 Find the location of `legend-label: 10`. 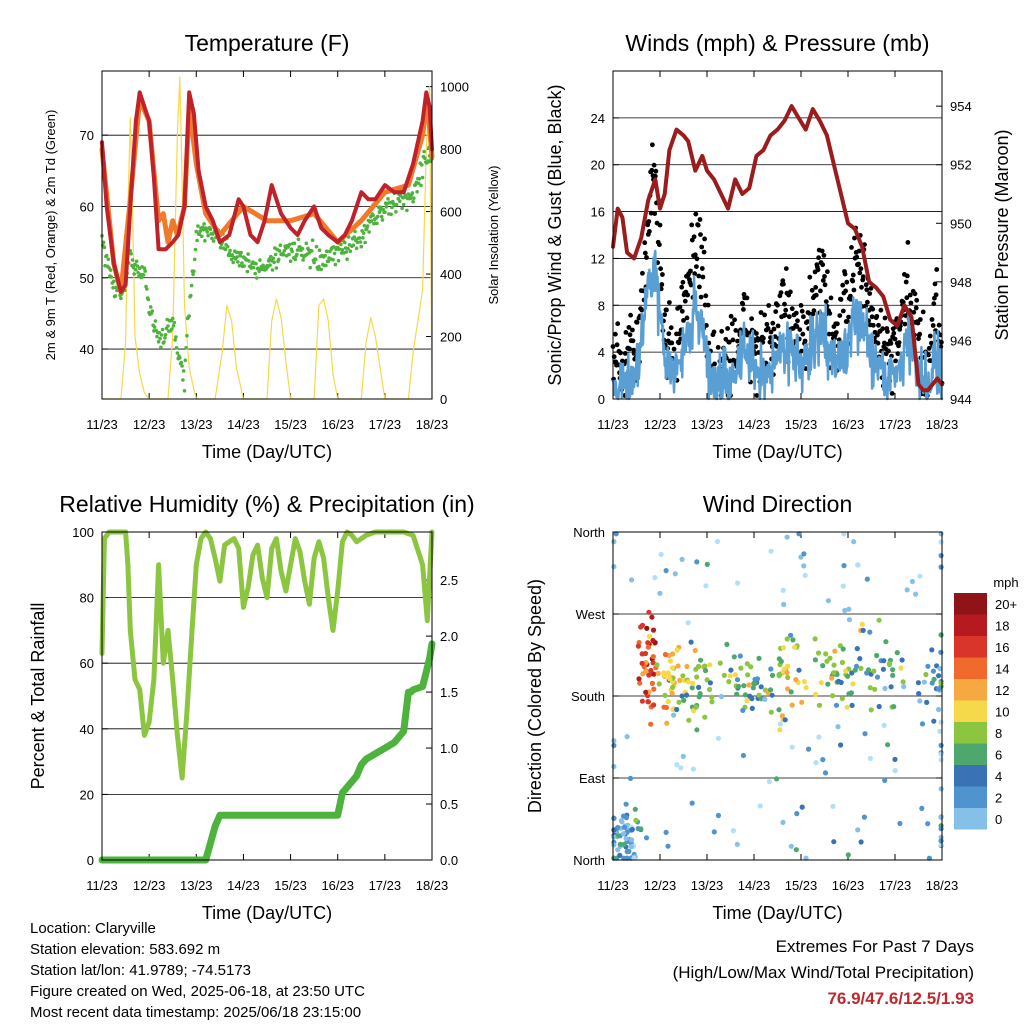

legend-label: 10 is located at coordinates (1002, 712).